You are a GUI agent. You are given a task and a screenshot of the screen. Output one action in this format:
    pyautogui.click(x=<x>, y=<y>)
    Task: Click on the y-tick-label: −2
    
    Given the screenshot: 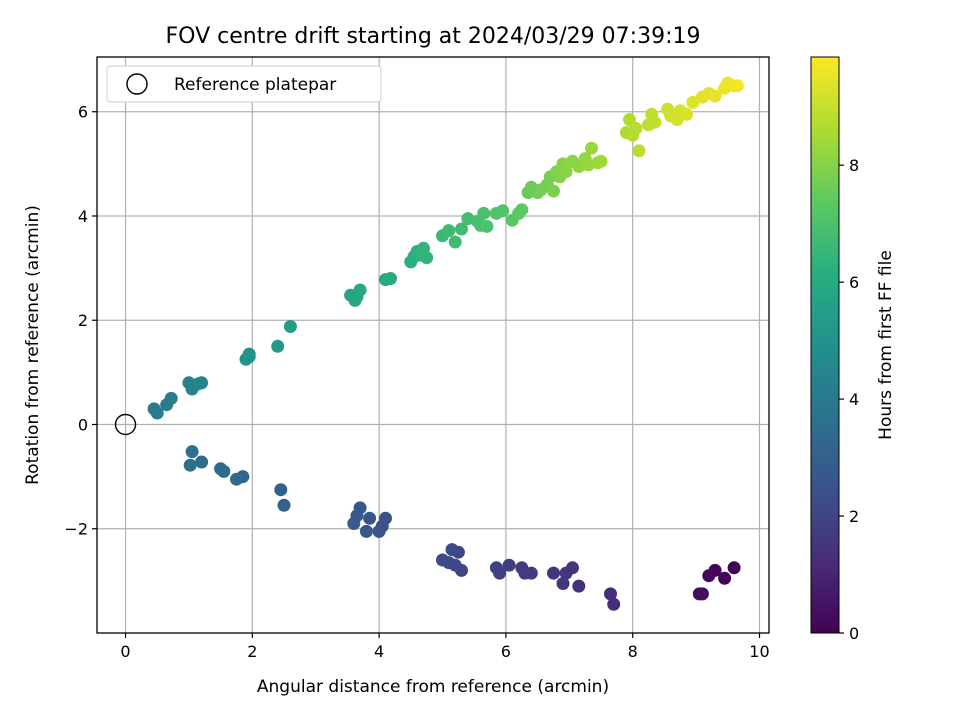 What is the action you would take?
    pyautogui.click(x=76, y=529)
    